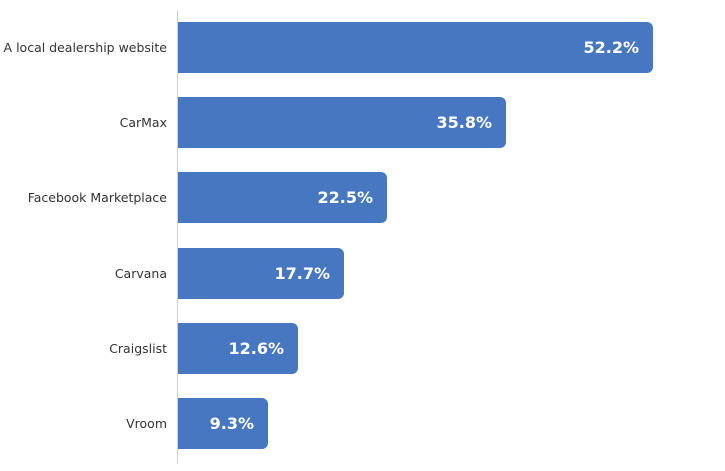 The height and width of the screenshot is (471, 725). I want to click on chart-row: Craigslist 12.6%, so click(362, 348).